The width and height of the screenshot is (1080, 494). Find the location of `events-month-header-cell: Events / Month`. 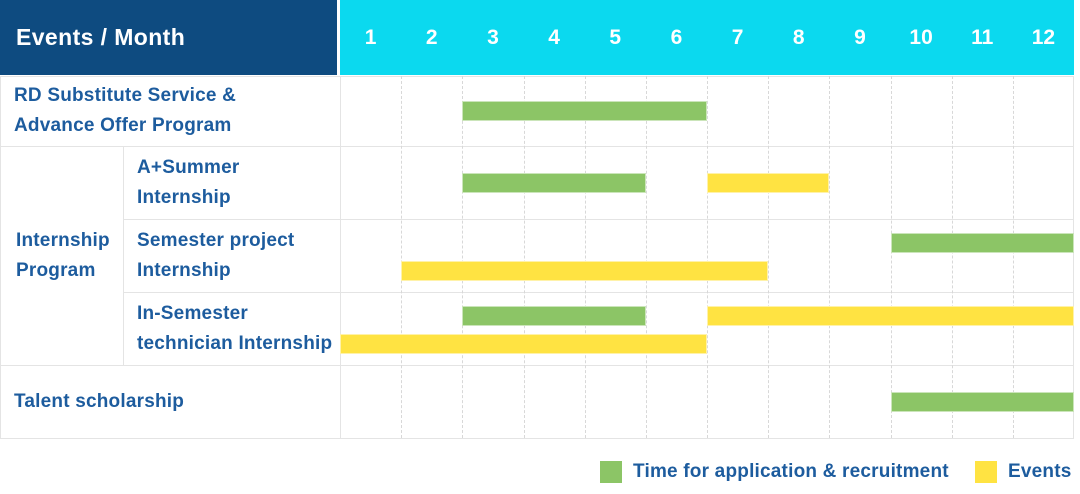

events-month-header-cell: Events / Month is located at coordinates (168, 37).